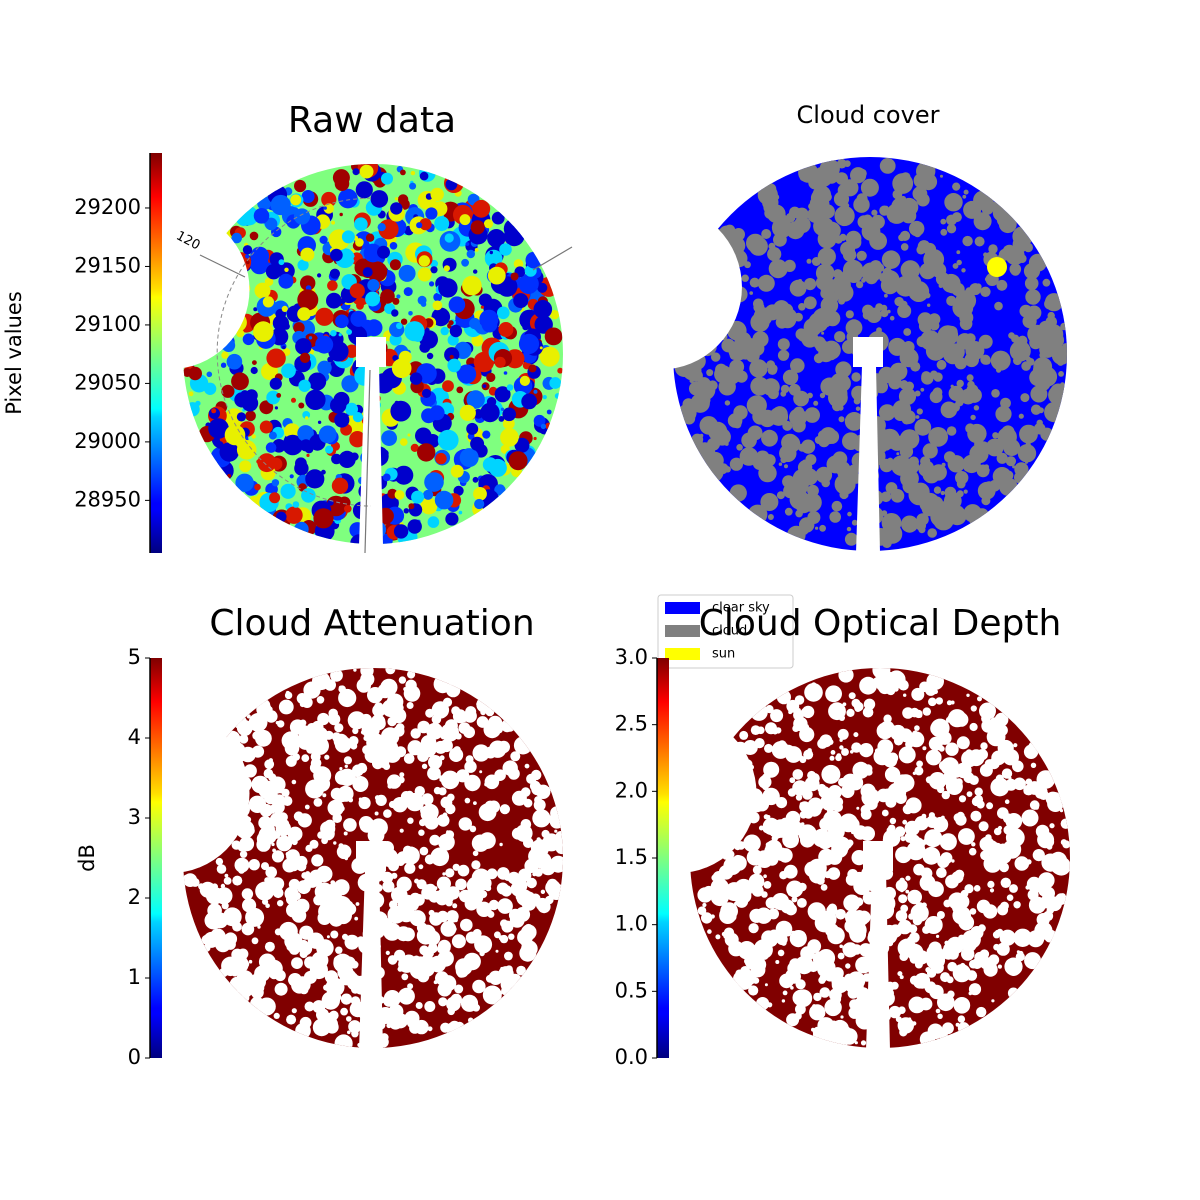 The height and width of the screenshot is (1200, 1200). I want to click on colorbar, so click(156, 353).